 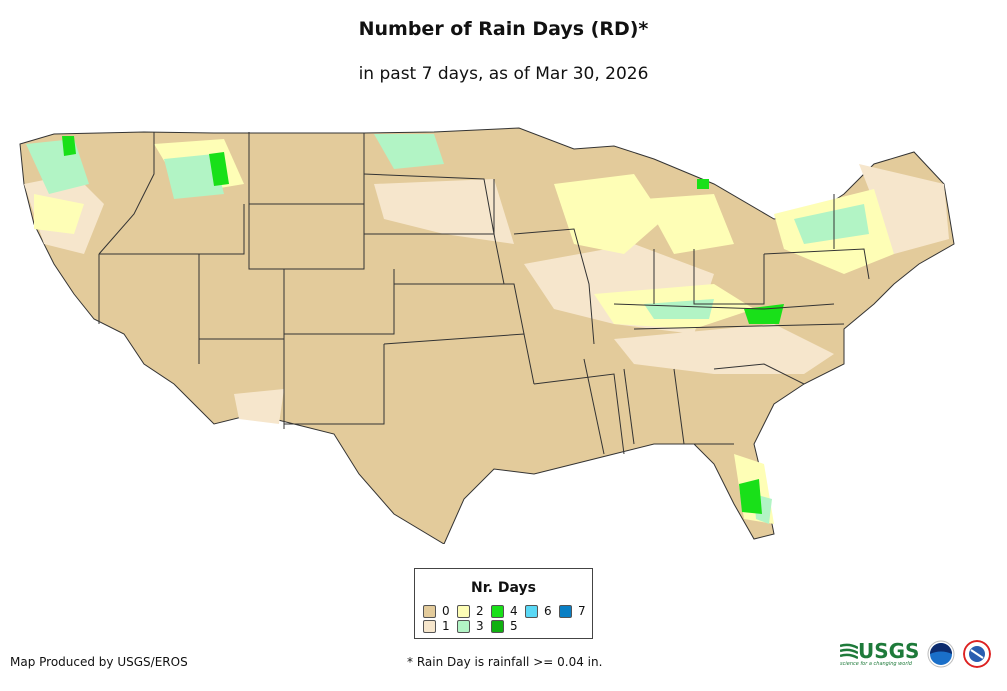 I want to click on legend-item-5: 5, so click(x=504, y=626).